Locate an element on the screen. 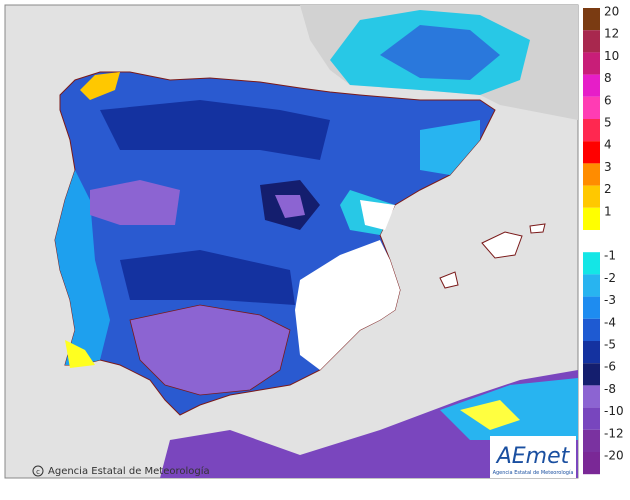 The image size is (630, 500). legend-label: 6 is located at coordinates (608, 100).